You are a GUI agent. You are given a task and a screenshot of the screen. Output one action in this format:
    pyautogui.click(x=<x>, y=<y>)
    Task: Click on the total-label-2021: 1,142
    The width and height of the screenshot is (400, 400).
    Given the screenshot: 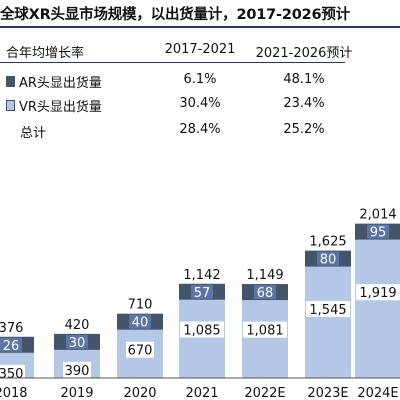 What is the action you would take?
    pyautogui.click(x=201, y=275)
    